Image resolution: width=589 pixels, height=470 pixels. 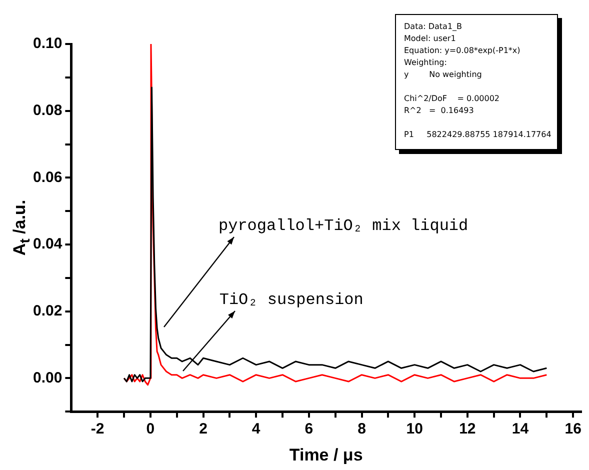 What do you see at coordinates (47, 177) in the screenshot?
I see `y-tick-label: 0.06` at bounding box center [47, 177].